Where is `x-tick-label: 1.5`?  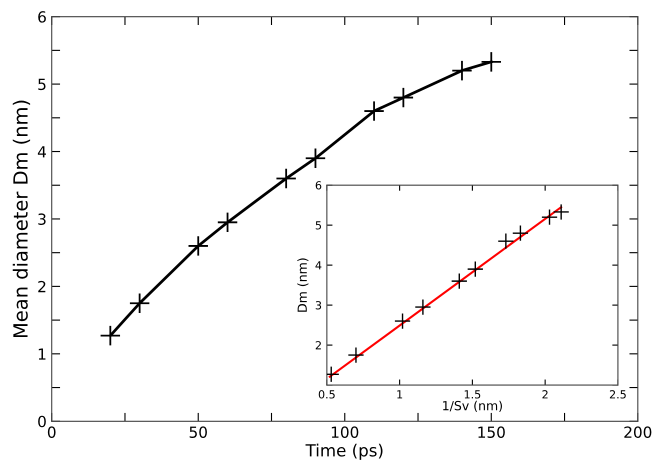
x-tick-label: 1.5 is located at coordinates (472, 394).